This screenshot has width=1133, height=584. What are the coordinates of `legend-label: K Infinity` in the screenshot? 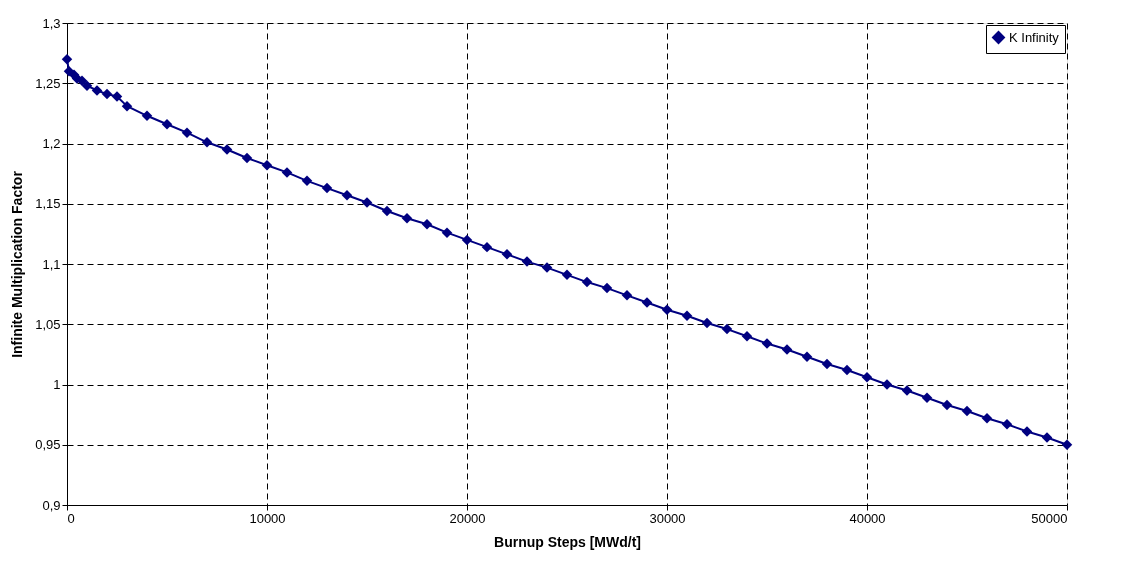 It's located at (1034, 37).